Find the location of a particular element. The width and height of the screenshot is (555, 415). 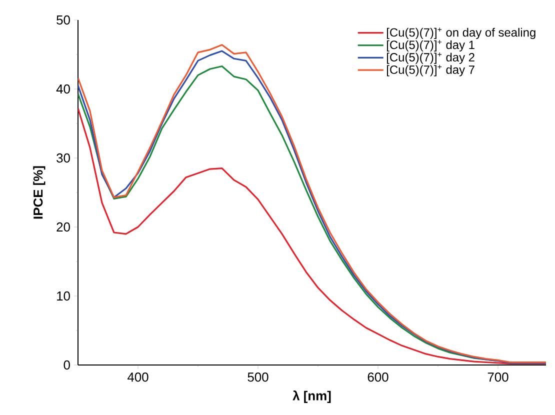

x-tick-label: 500 is located at coordinates (258, 377).